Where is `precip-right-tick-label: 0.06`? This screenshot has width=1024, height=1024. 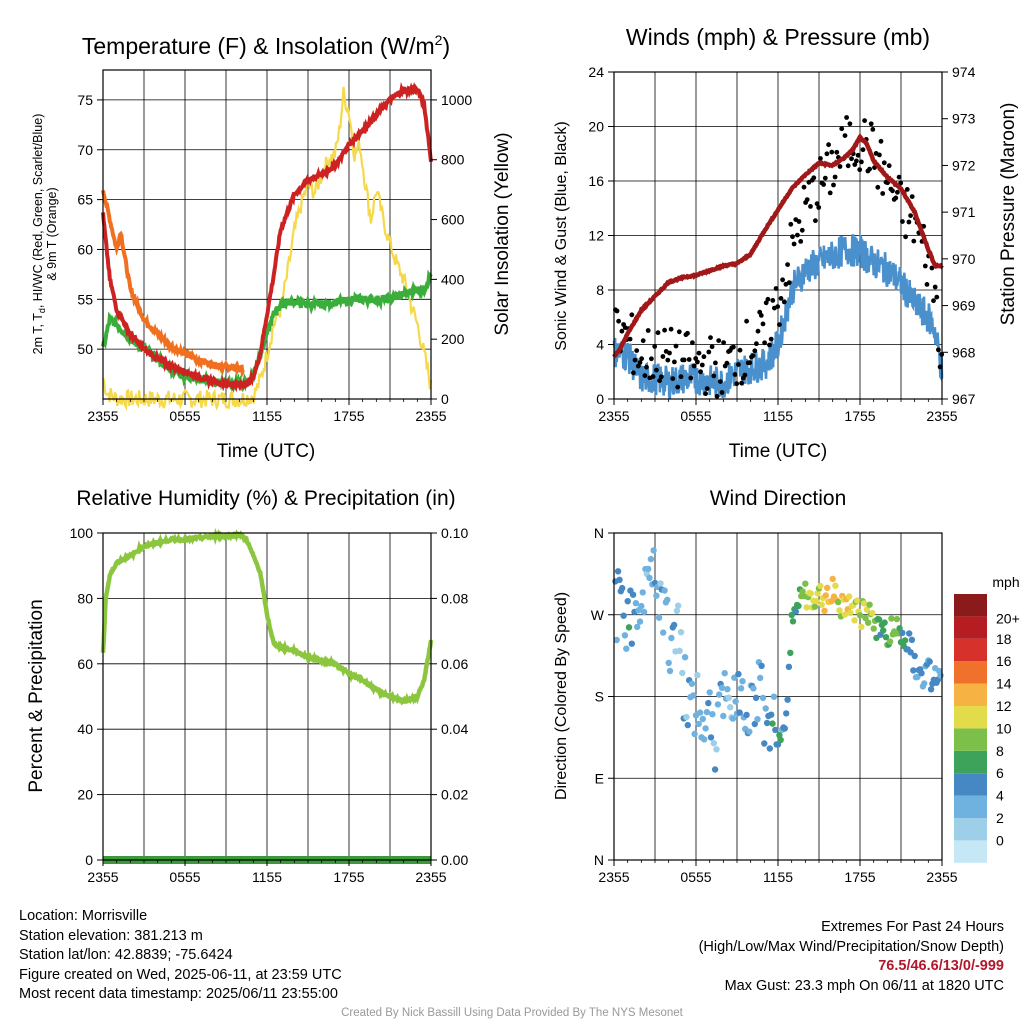 precip-right-tick-label: 0.06 is located at coordinates (454, 664).